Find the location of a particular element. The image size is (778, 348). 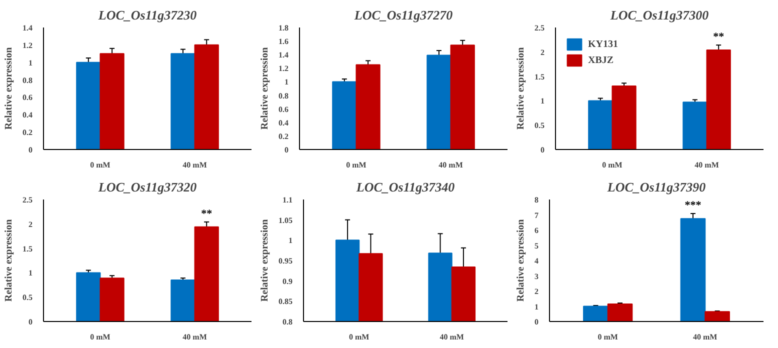

y-tick-label: 1.6 is located at coordinates (283, 41).